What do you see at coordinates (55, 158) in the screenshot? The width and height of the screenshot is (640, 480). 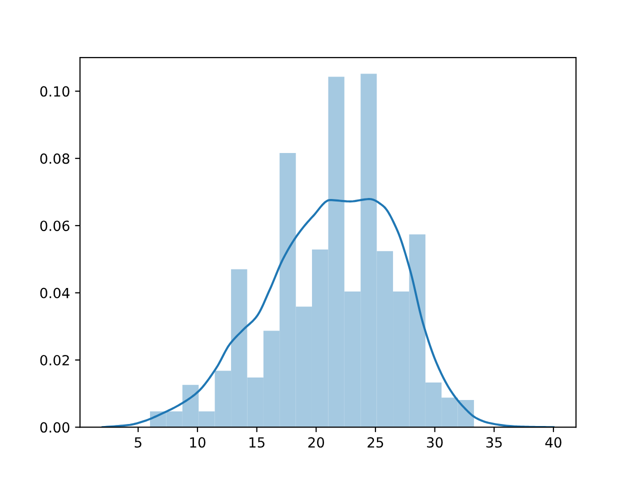 I see `y-tick-label: 0.08` at bounding box center [55, 158].